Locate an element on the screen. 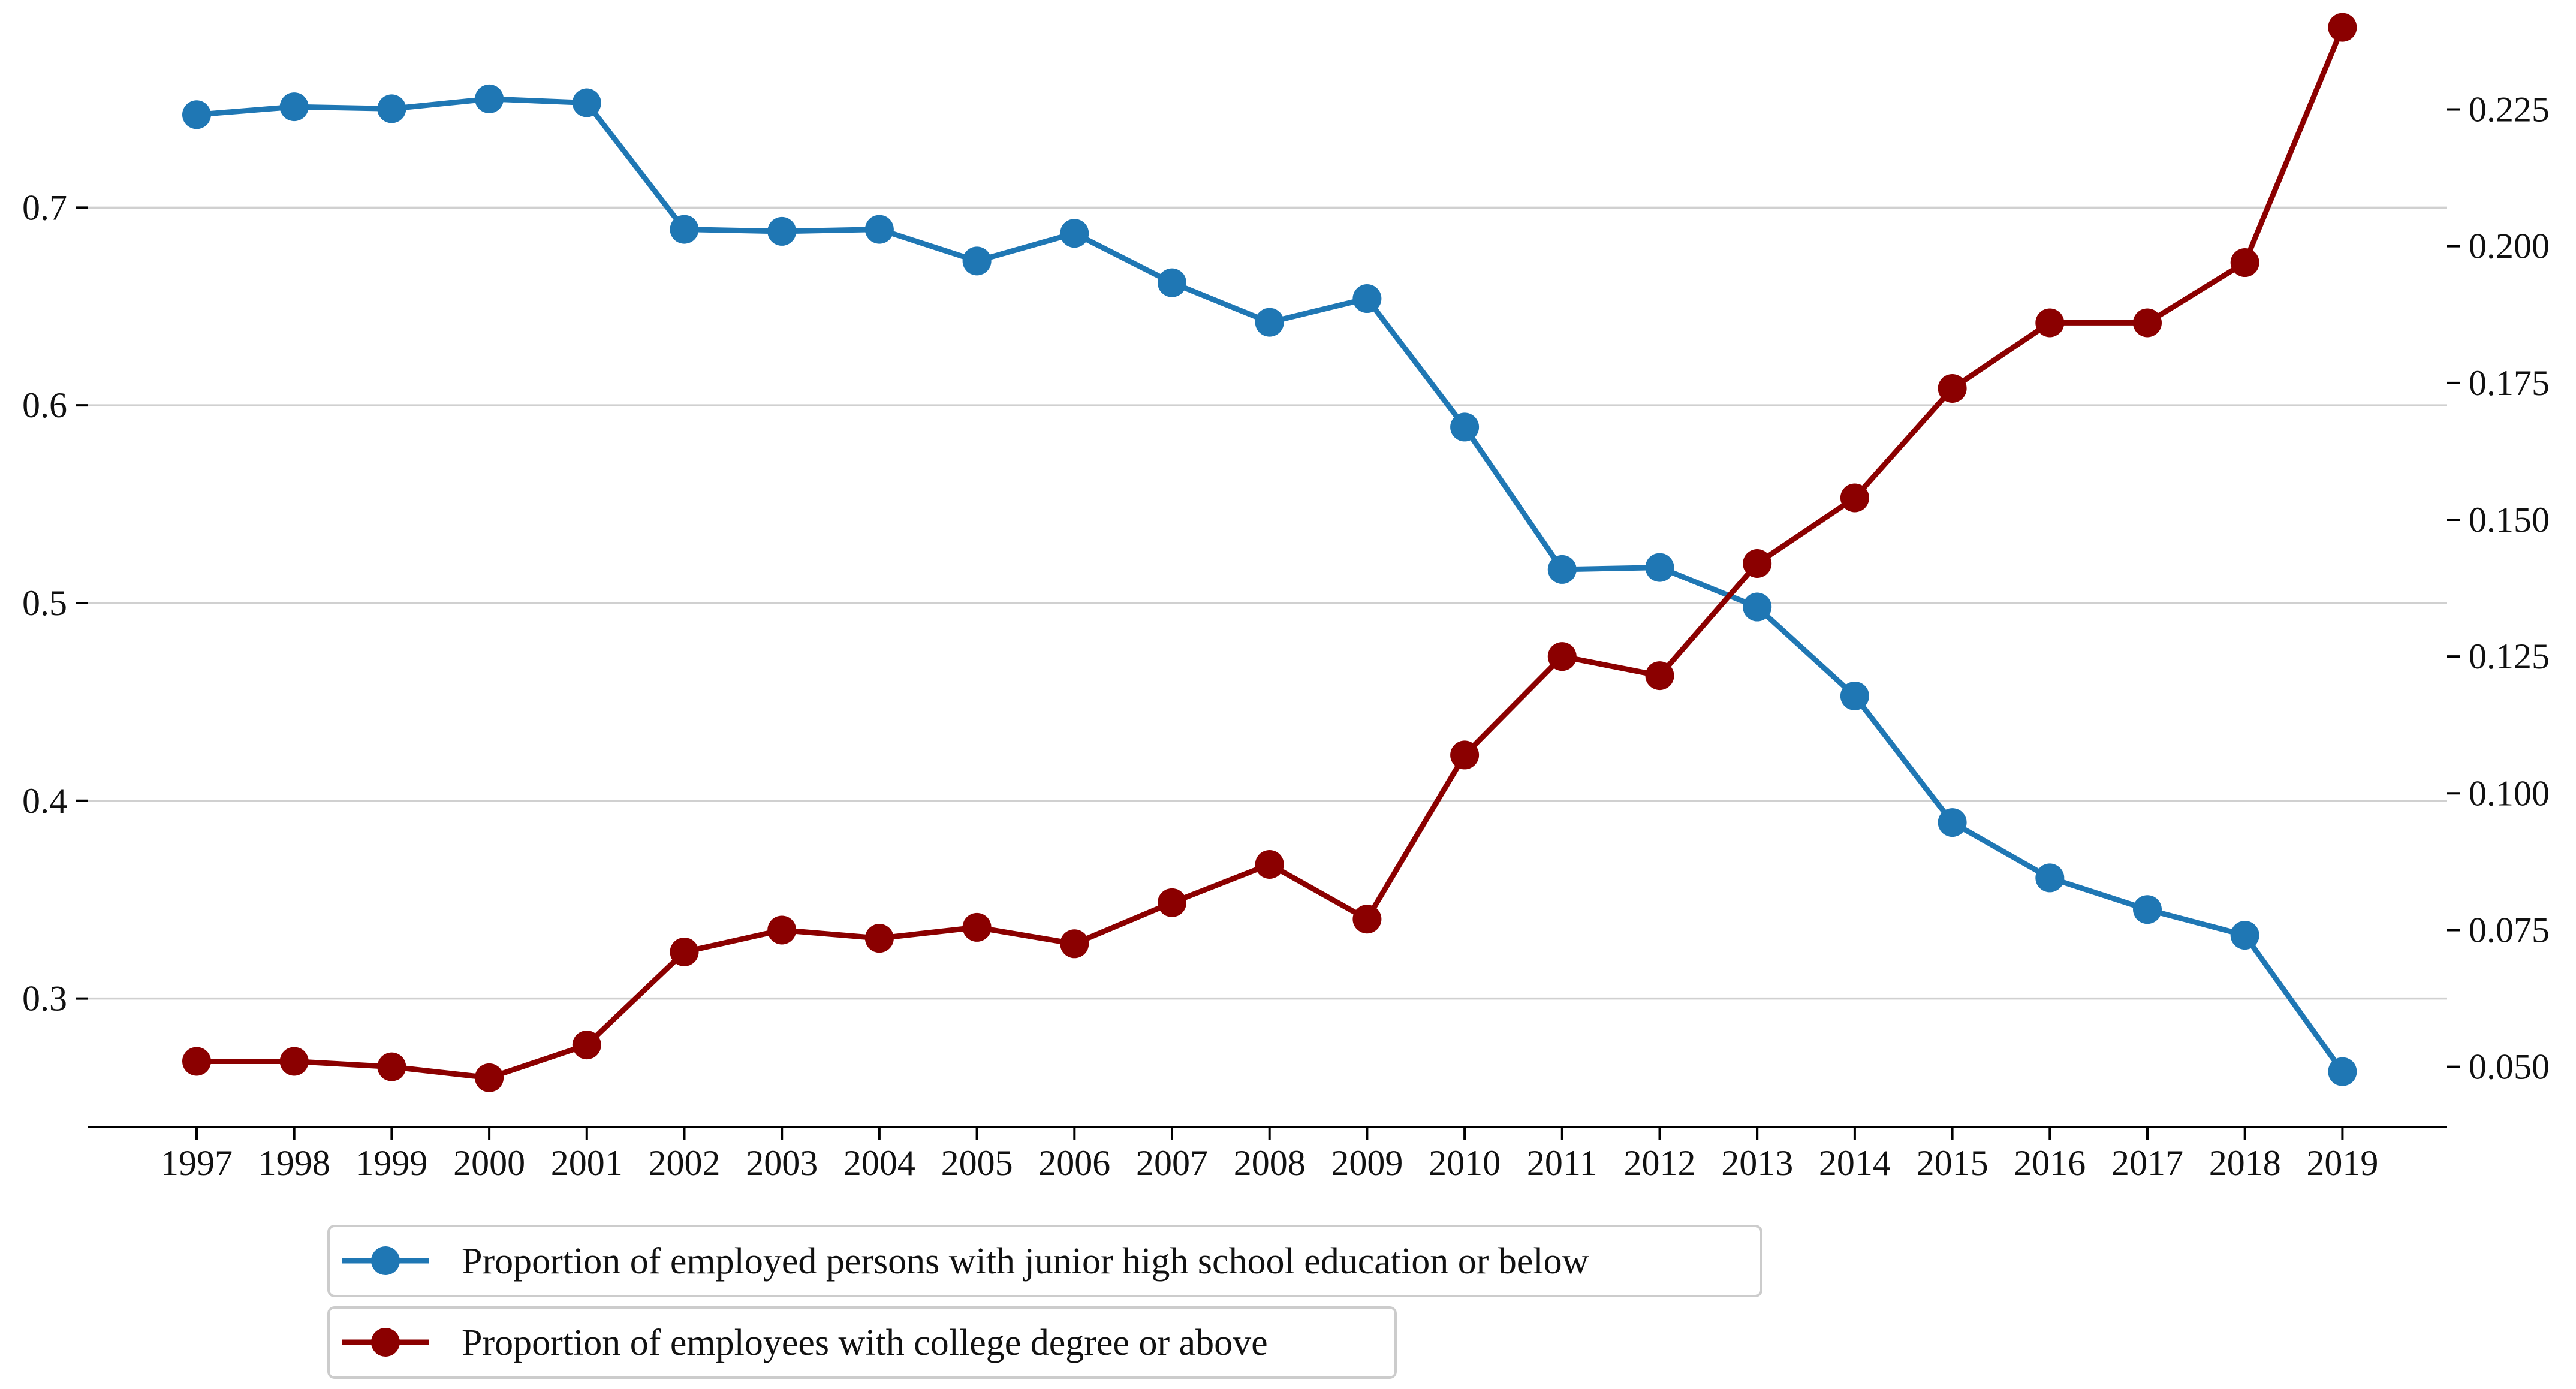 This screenshot has width=2576, height=1389. x-tick-label: 2014 is located at coordinates (1855, 1163).